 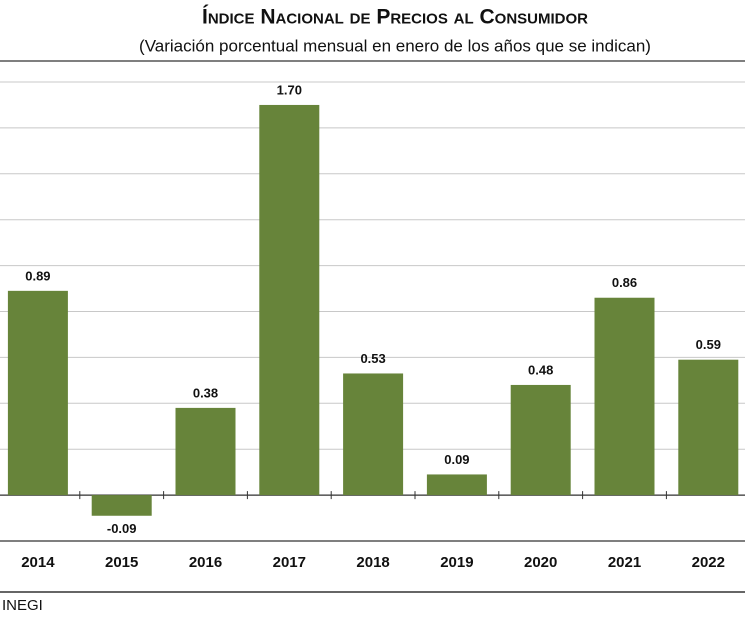 I want to click on x-tick-label: 2014, so click(x=38, y=562).